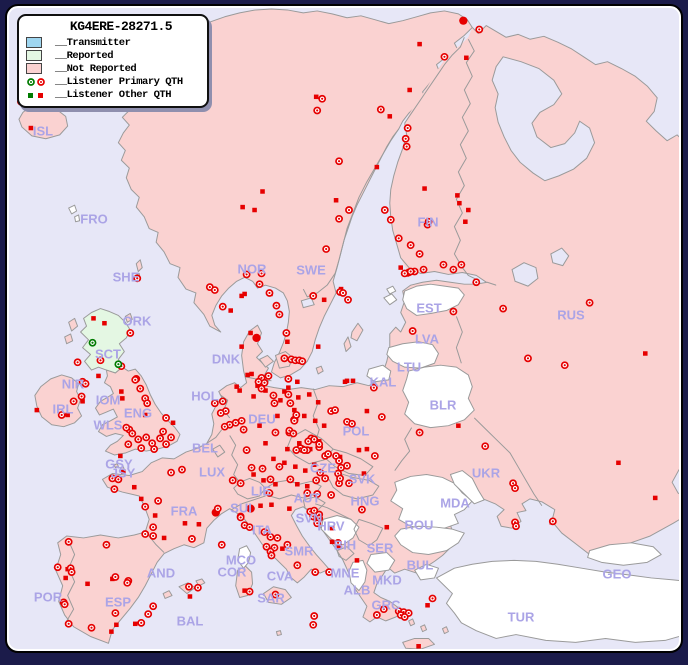 This screenshot has height=665, width=688. Describe the element at coordinates (121, 26) in the screenshot. I see `legend-title: KG4ERE-28271.5` at that location.